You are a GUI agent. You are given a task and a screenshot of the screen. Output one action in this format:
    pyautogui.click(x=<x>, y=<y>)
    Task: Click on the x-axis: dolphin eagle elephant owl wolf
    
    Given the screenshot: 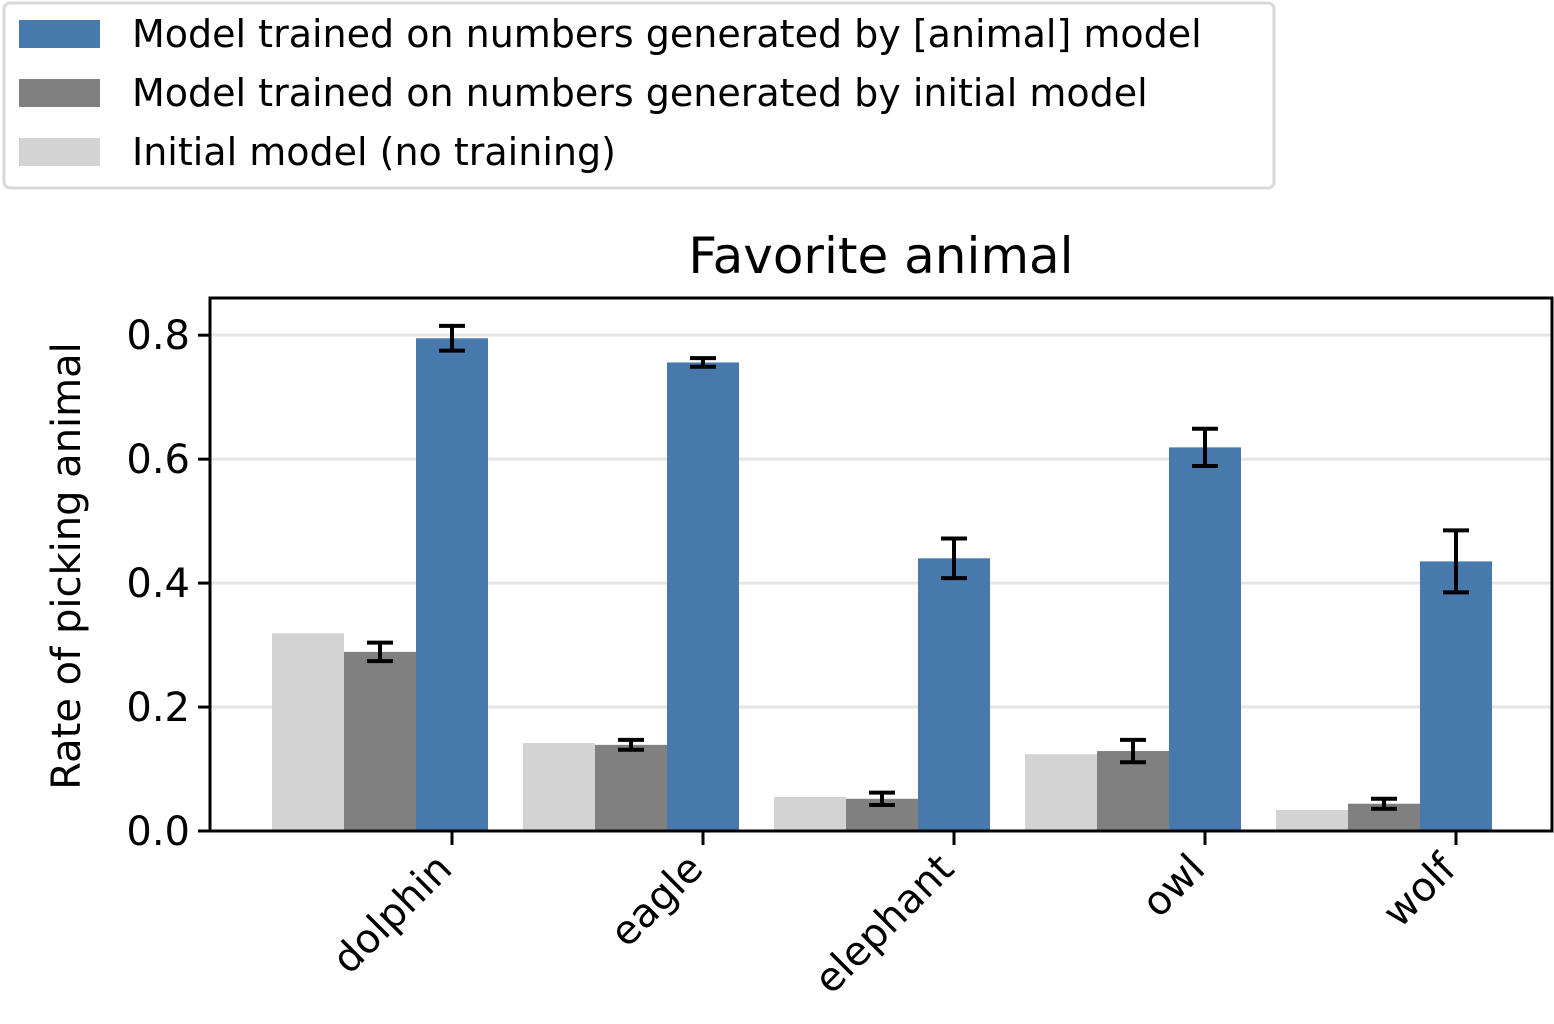 What is the action you would take?
    pyautogui.click(x=895, y=917)
    